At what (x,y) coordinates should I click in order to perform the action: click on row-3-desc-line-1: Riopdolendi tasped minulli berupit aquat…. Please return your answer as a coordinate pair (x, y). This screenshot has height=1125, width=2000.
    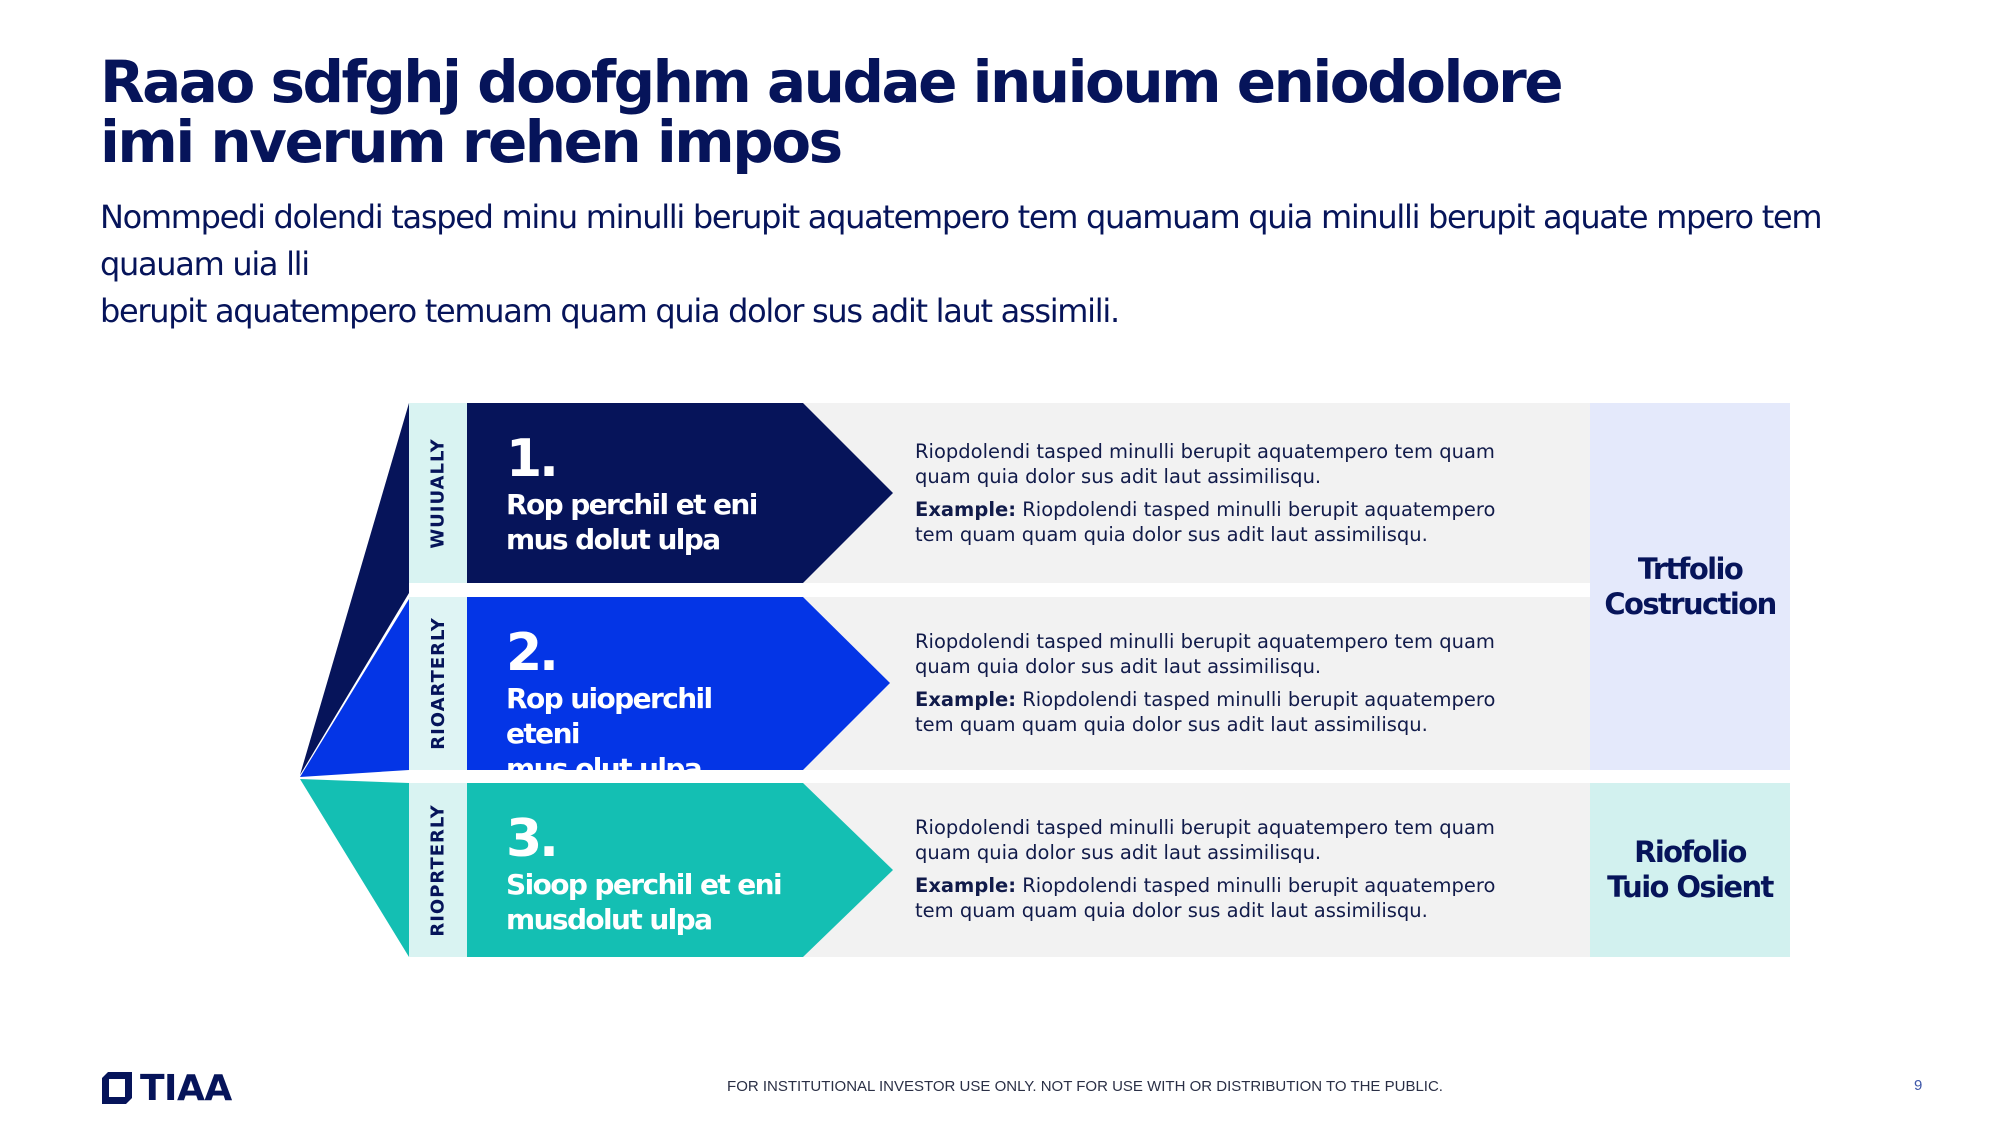
    Looking at the image, I should click on (1205, 827).